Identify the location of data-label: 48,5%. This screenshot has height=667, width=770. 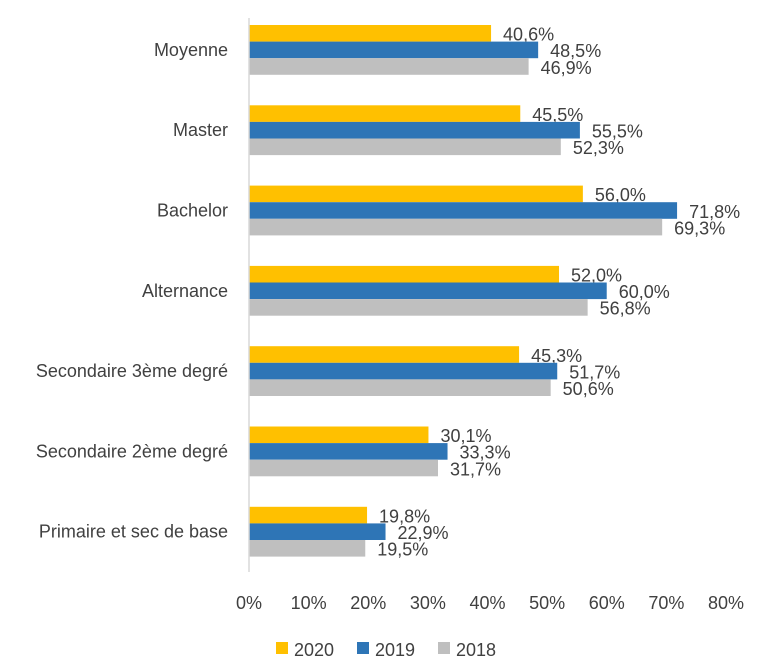
(575, 51).